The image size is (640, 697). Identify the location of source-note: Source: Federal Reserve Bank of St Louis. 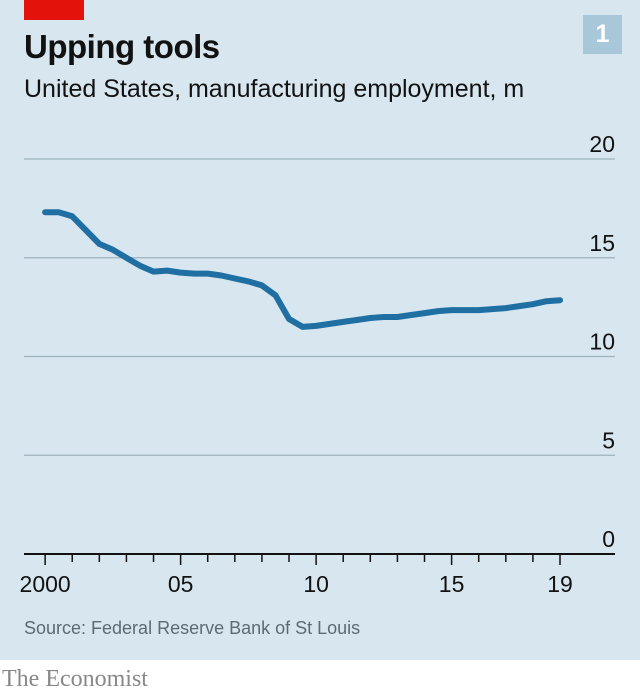
(192, 628).